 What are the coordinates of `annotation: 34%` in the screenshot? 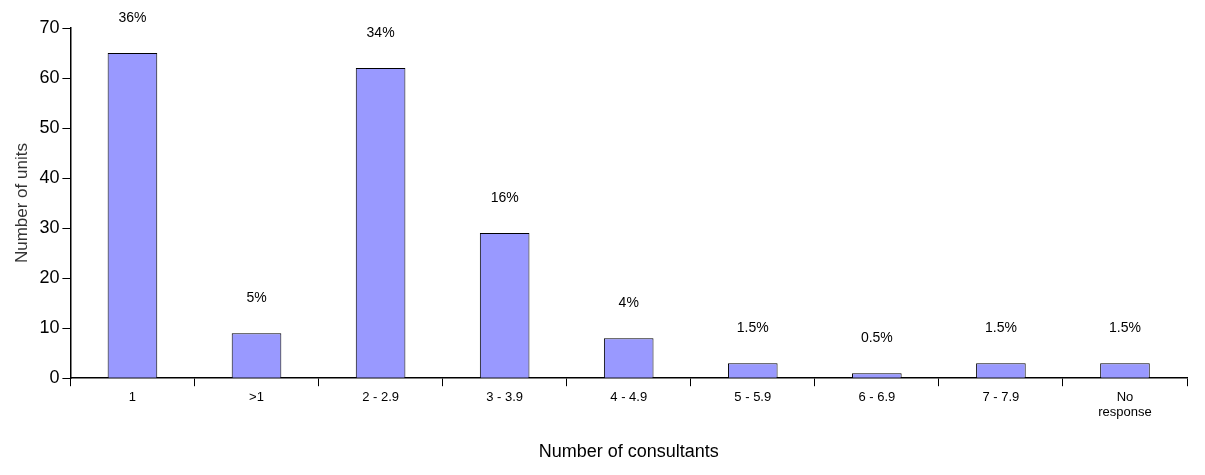 It's located at (380, 31).